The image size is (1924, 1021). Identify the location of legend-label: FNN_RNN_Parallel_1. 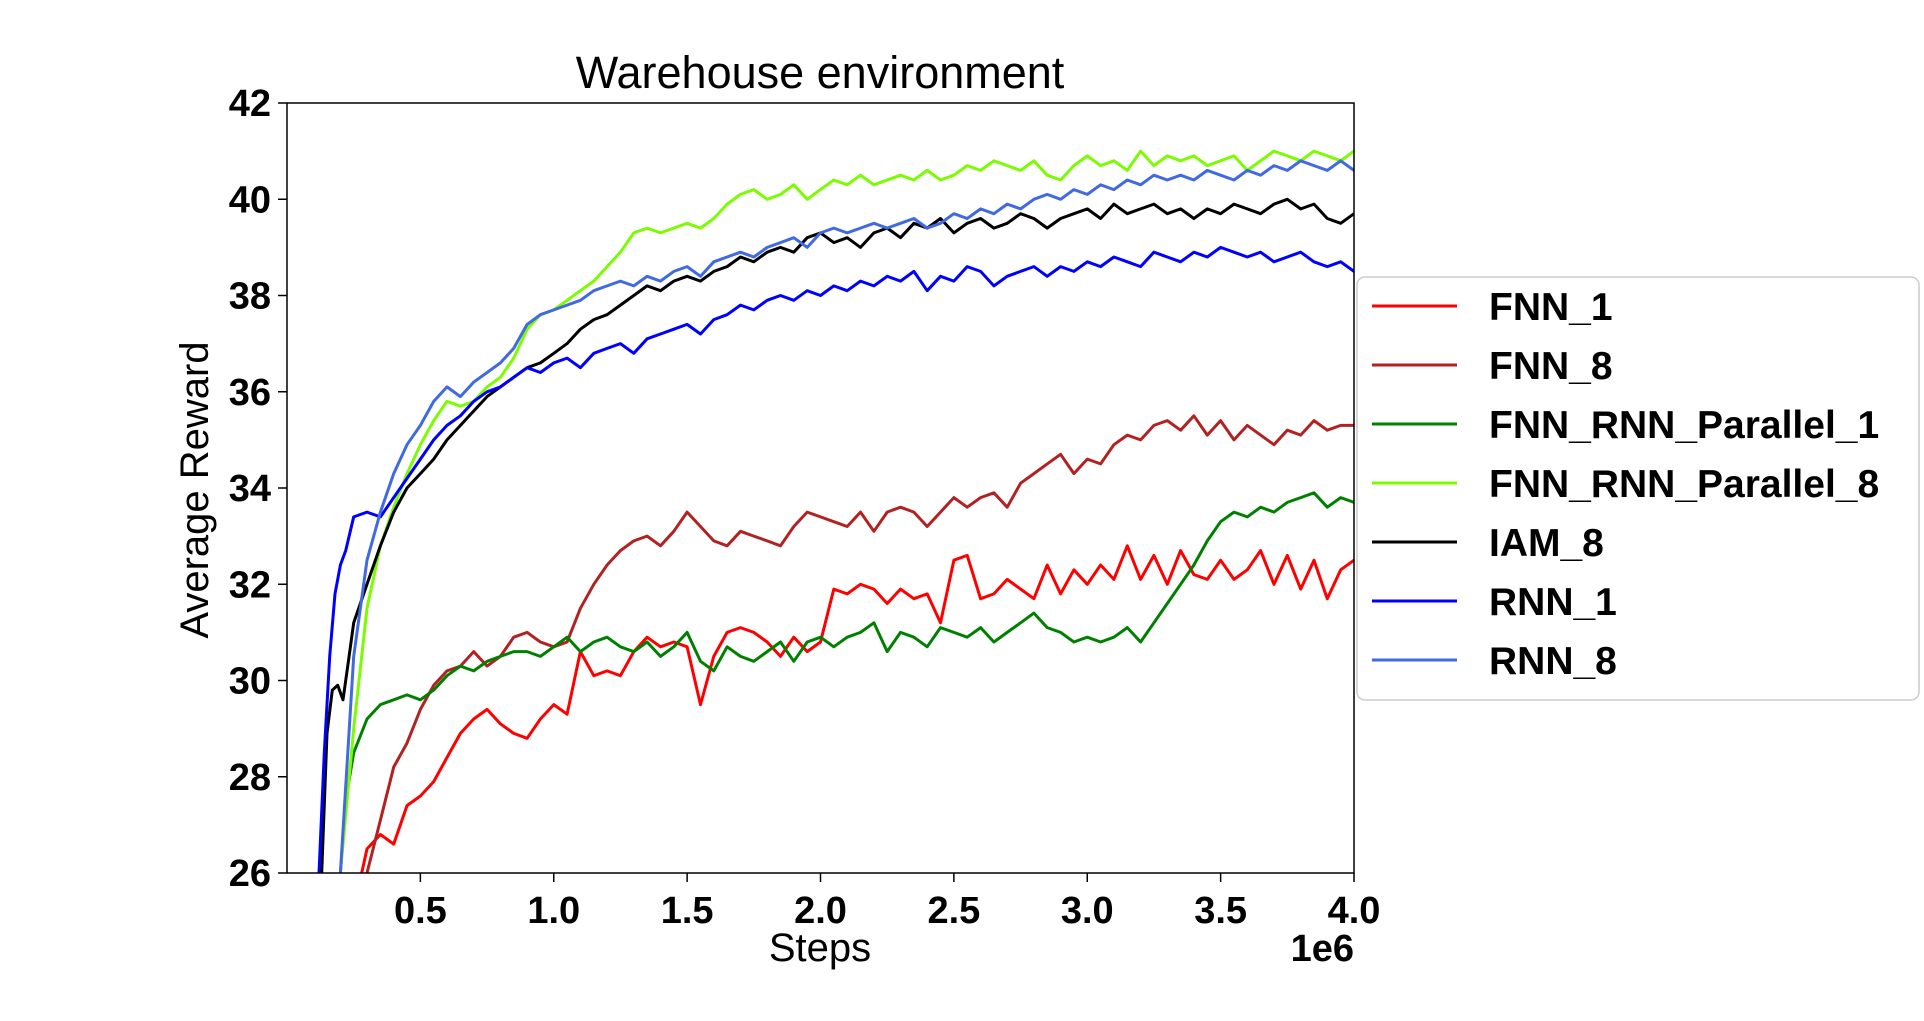
(1684, 425).